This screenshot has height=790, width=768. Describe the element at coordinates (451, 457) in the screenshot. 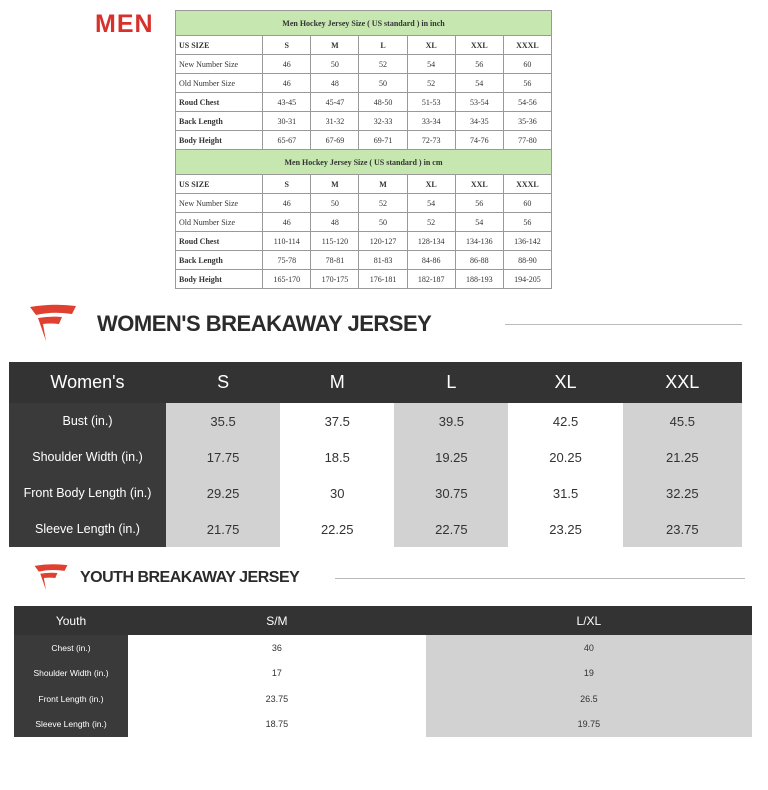

I see `table-cell: 19.25` at that location.